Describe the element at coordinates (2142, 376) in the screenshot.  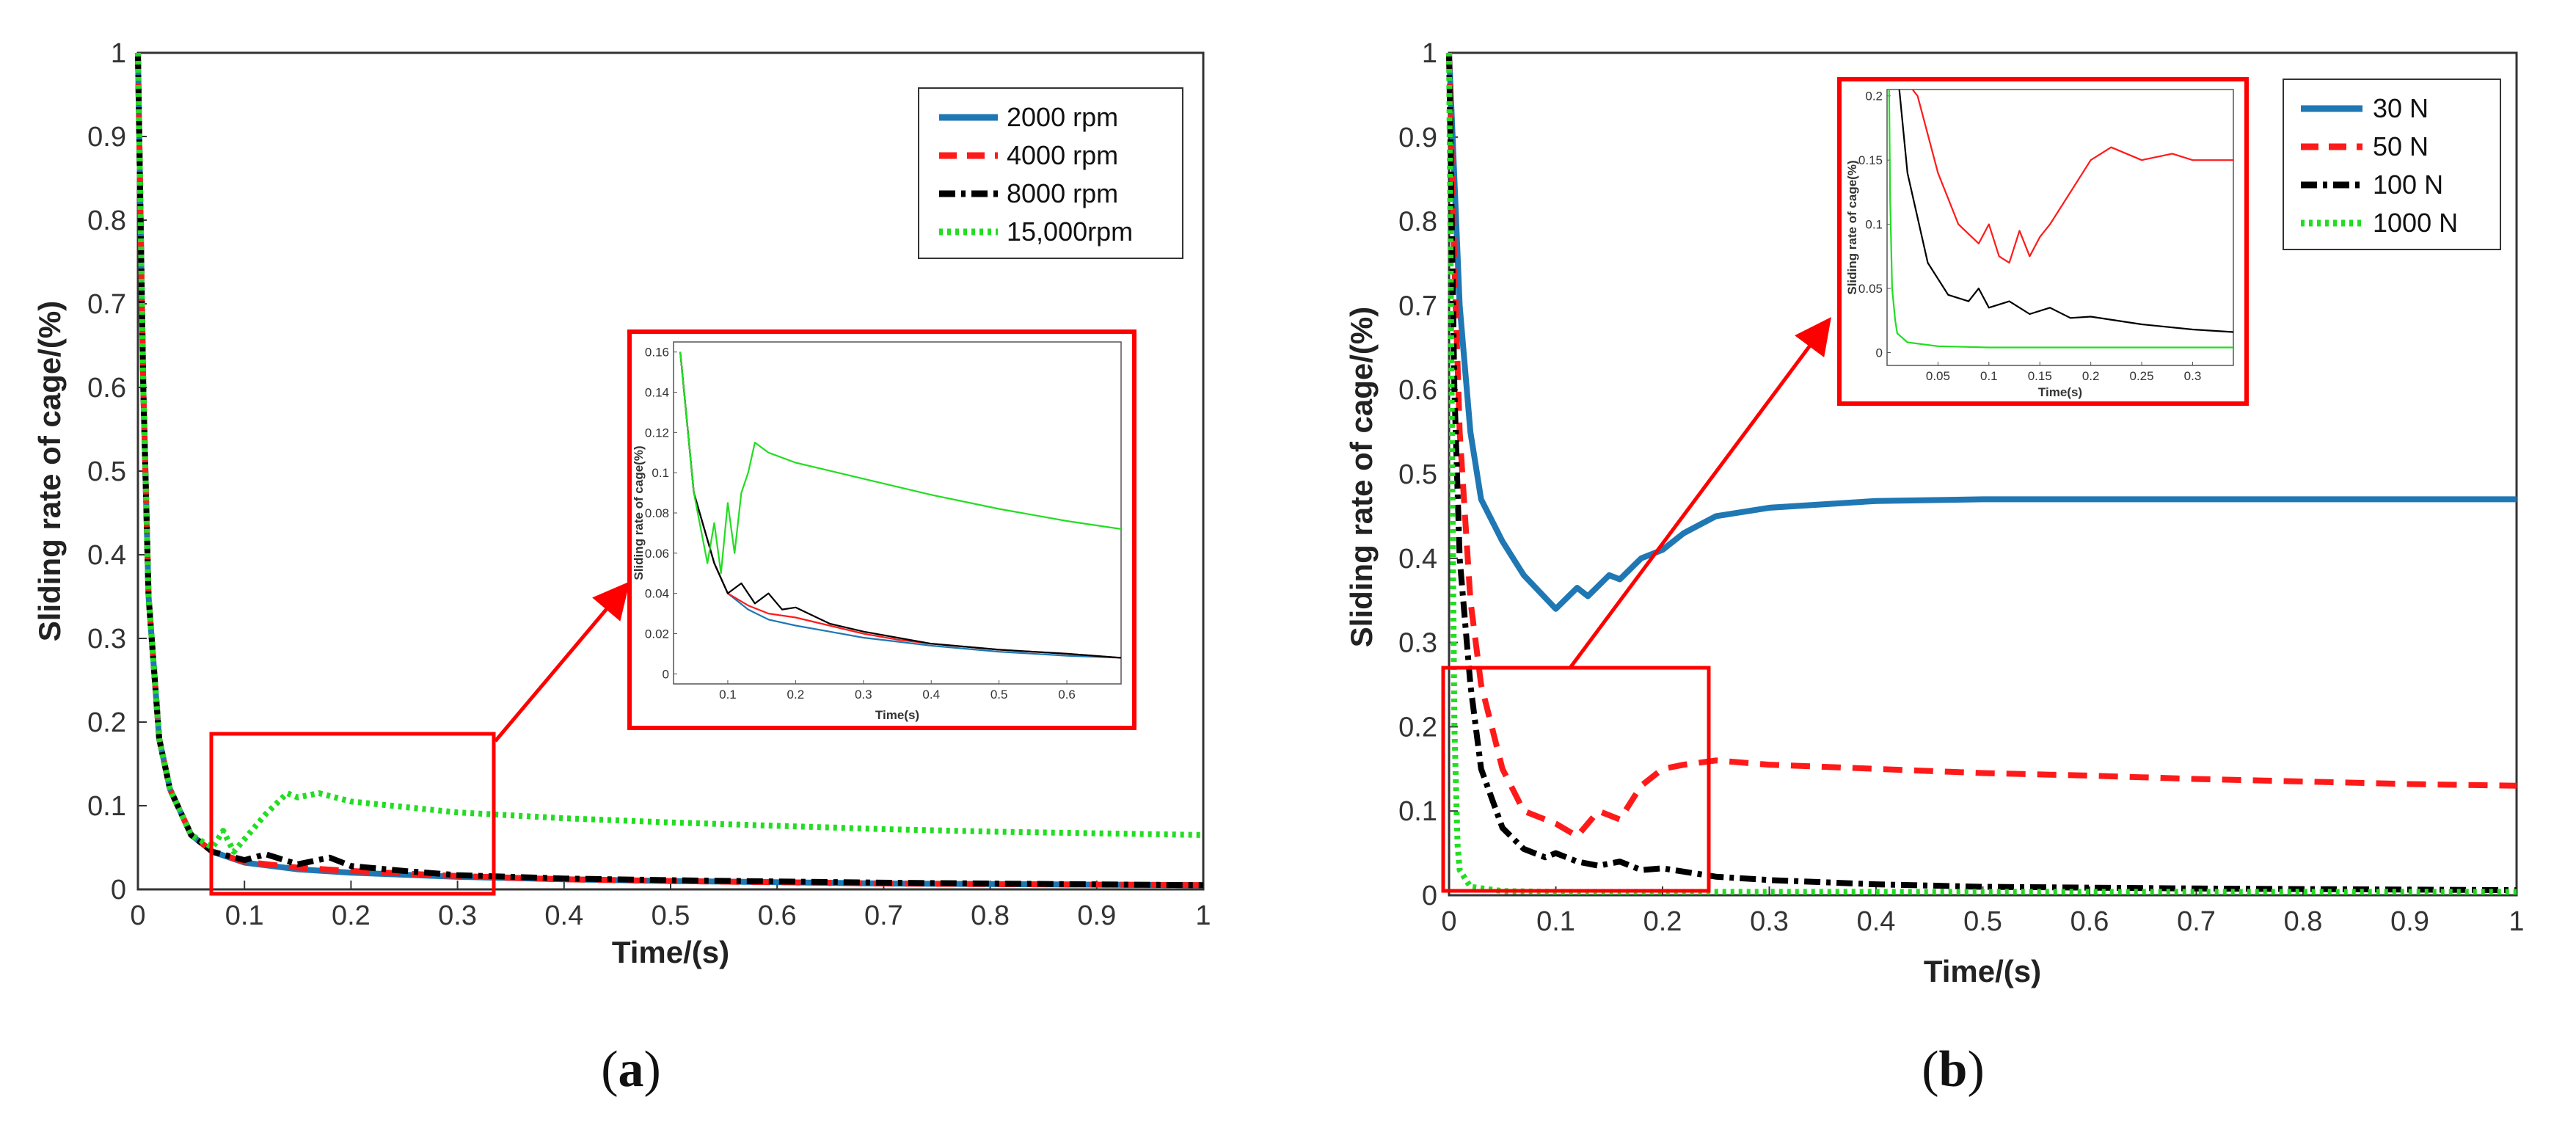
I see `inset-x-tick-label: 0.25` at that location.